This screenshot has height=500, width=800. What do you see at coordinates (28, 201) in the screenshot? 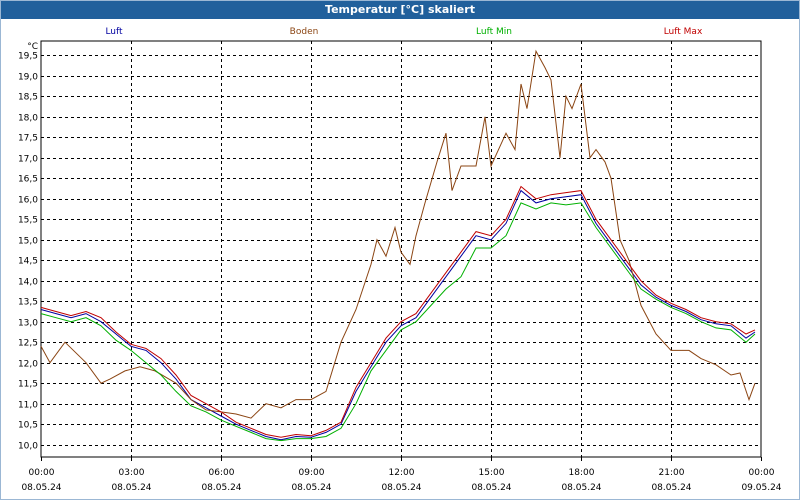
I see `y-tick-label: 16,0` at bounding box center [28, 201].